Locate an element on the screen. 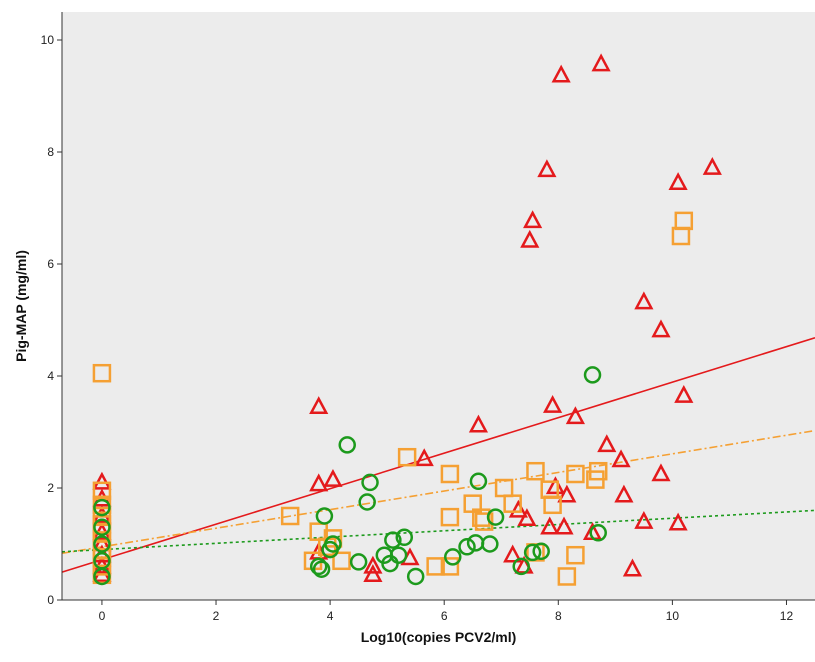 This screenshot has width=815, height=662. x-tick-label: 0 is located at coordinates (102, 616).